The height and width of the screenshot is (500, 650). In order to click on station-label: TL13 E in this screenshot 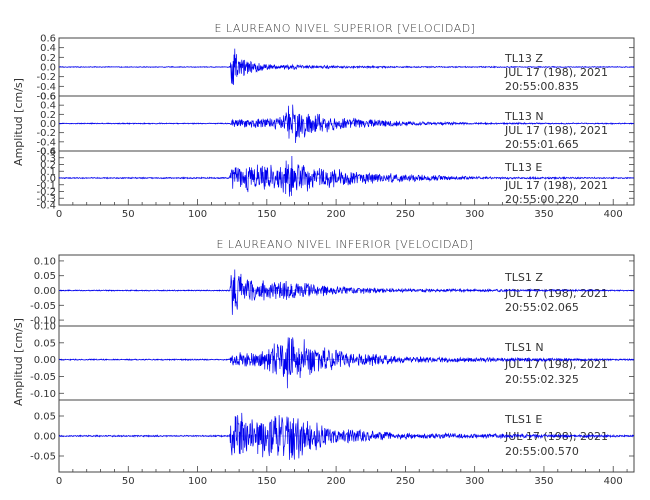, I will do `click(523, 167)`.